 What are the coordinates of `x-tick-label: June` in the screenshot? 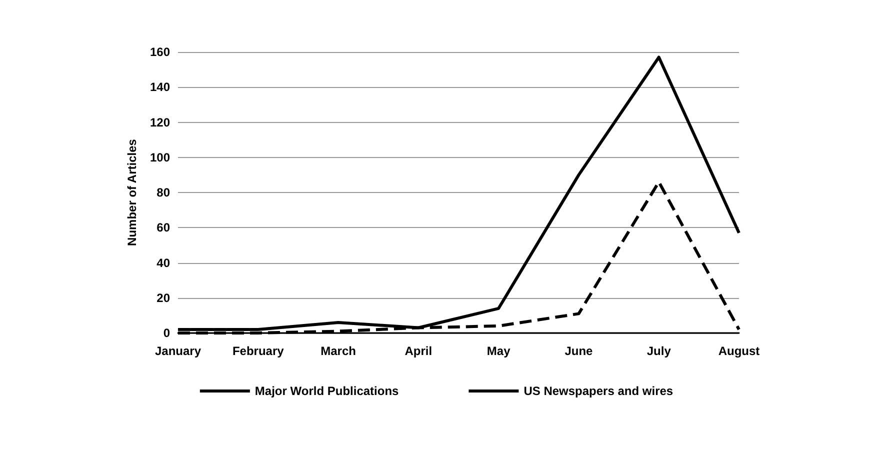 It's located at (579, 351).